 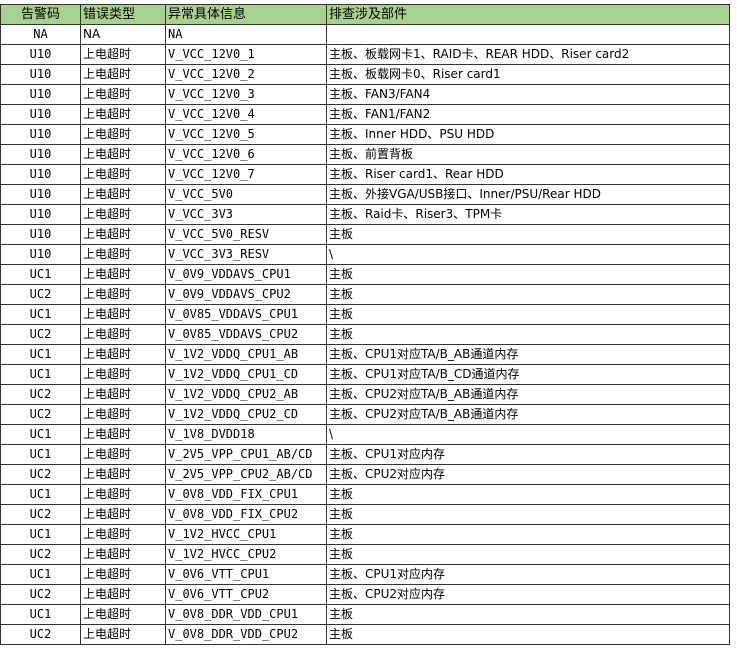 What do you see at coordinates (365, 614) in the screenshot?
I see `table-row: UC1 上电超时 V_0V8_DDR_VDD_CPU1 主板` at bounding box center [365, 614].